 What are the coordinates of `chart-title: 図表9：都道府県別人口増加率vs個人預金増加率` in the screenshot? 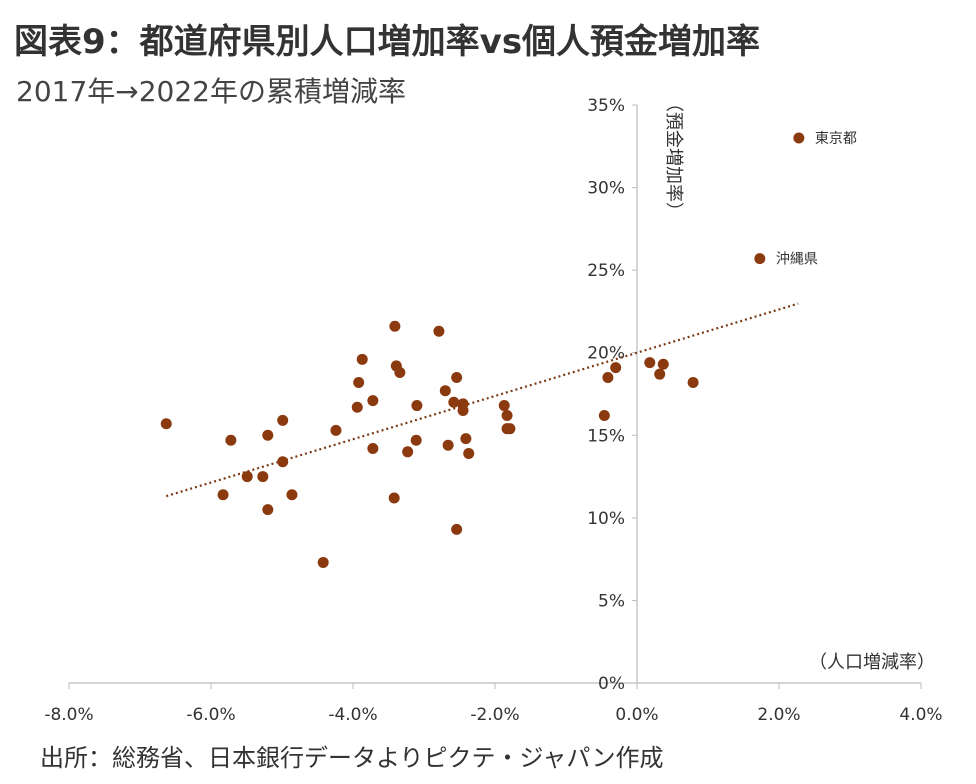 It's located at (387, 42).